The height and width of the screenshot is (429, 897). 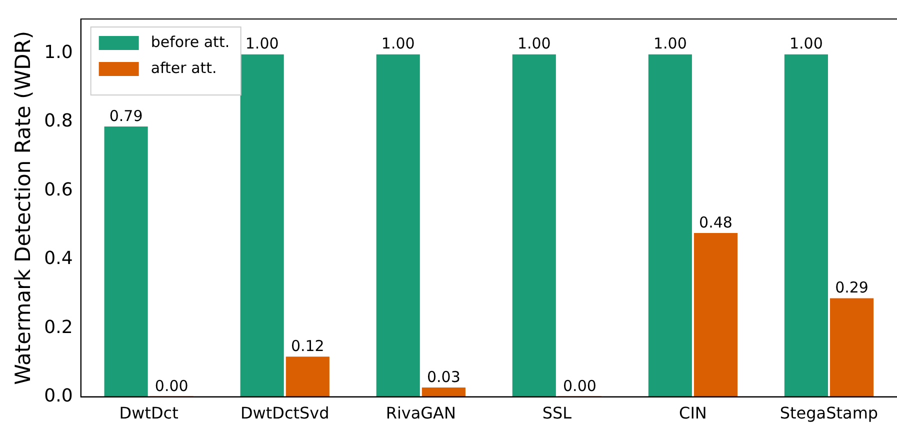 What do you see at coordinates (443, 377) in the screenshot?
I see `data-label: 0.03` at bounding box center [443, 377].